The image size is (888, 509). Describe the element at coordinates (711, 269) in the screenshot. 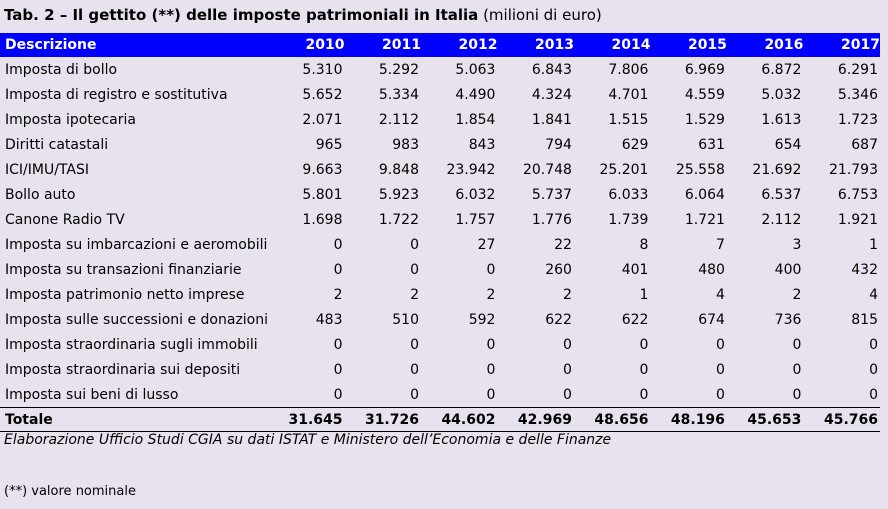

I see `row-value: 480` at that location.